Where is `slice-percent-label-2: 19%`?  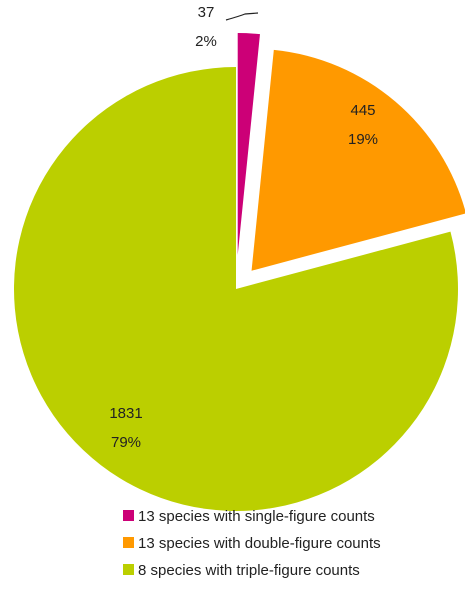 slice-percent-label-2: 19% is located at coordinates (363, 139).